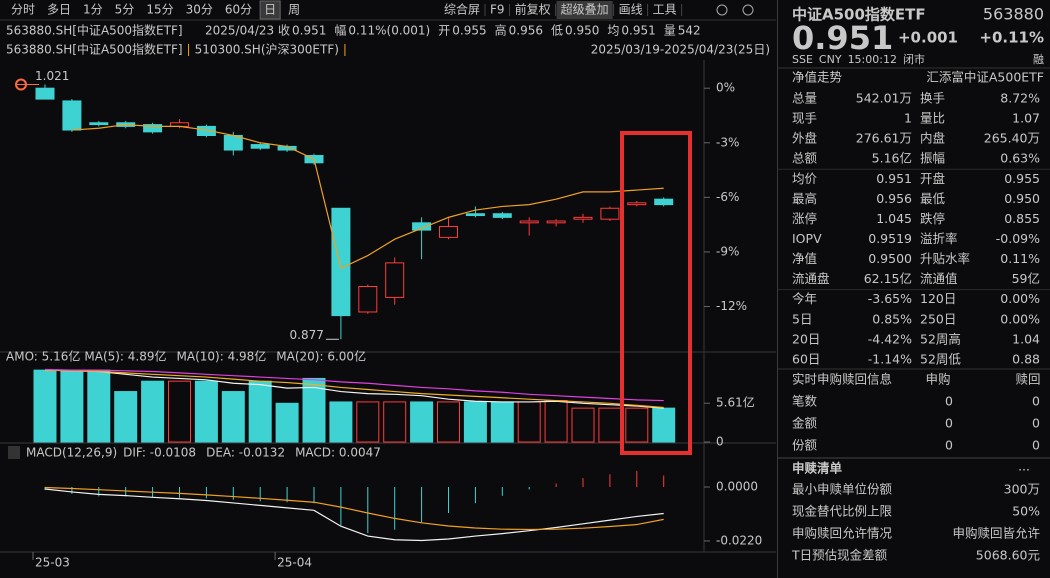  I want to click on tool: 超级叠加, so click(585, 9).